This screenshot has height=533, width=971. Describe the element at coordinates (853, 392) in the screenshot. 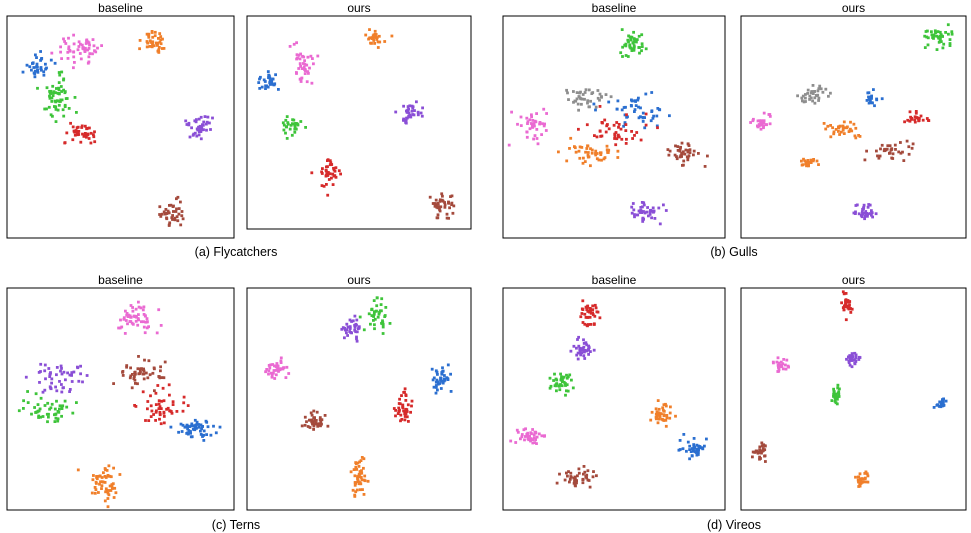

I see `vireos-ours-plot: ours` at that location.